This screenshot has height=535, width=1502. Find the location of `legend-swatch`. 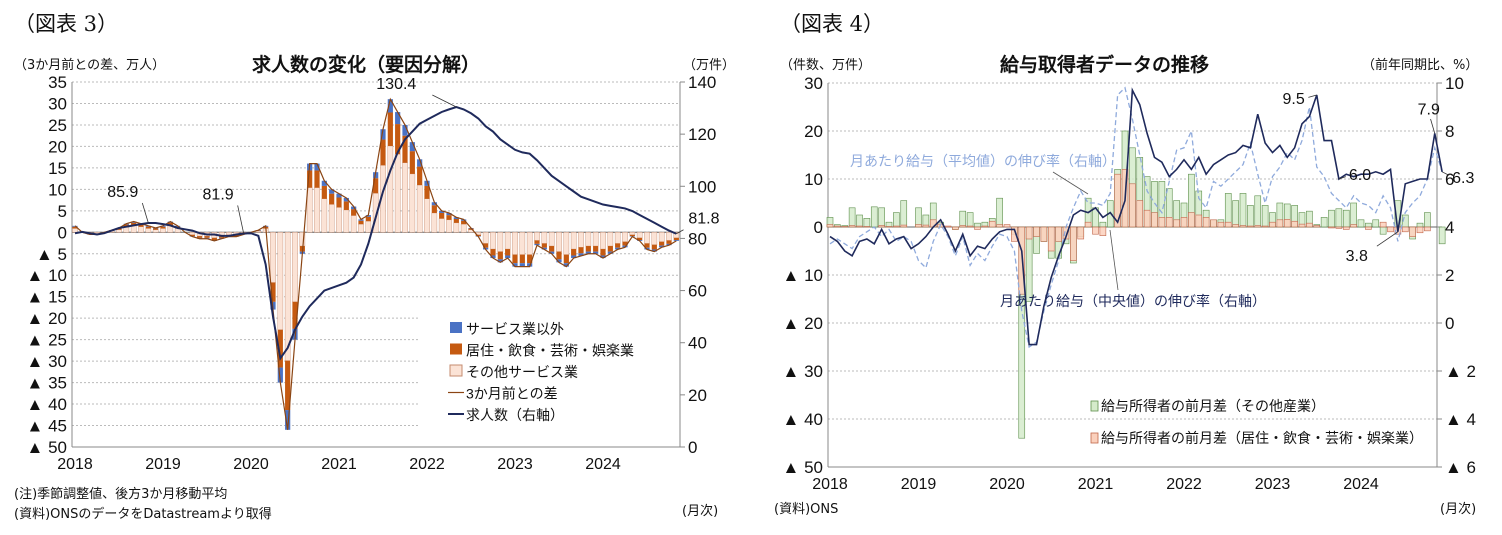

legend-swatch is located at coordinates (456, 370).